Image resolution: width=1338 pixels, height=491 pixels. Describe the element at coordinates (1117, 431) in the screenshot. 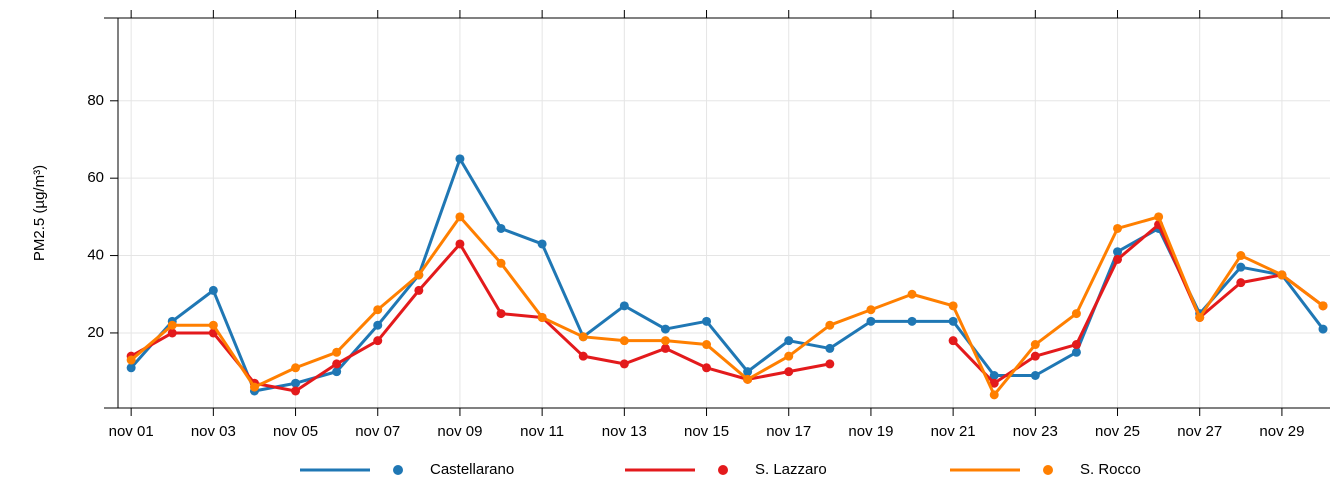

I see `x-tick-label: nov 25` at that location.